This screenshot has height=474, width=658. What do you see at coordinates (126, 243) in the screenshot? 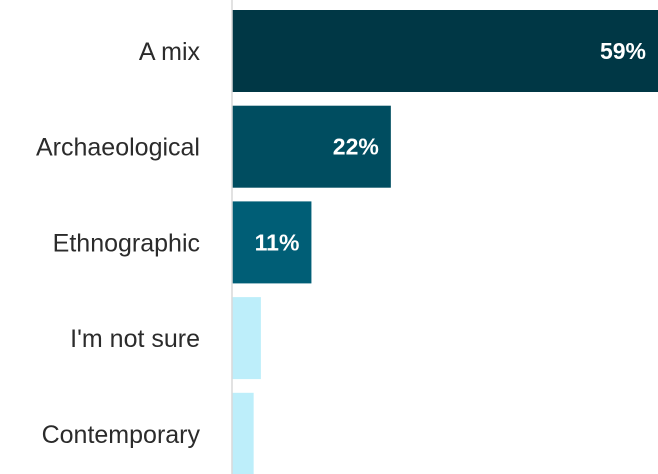
I see `category-label-ethnographic: Ethnographic` at bounding box center [126, 243].